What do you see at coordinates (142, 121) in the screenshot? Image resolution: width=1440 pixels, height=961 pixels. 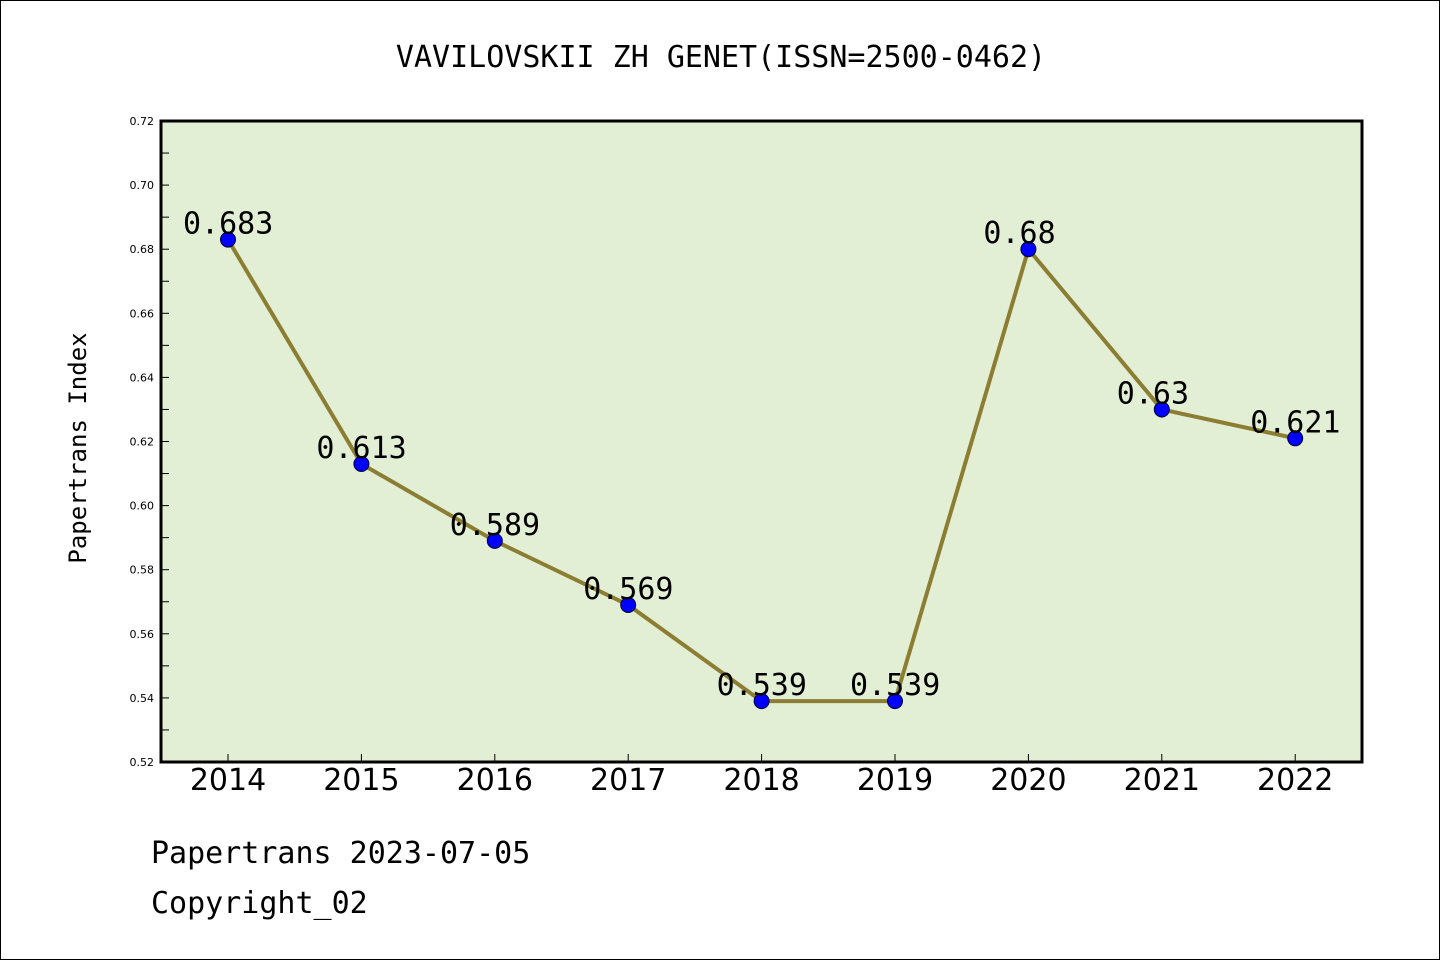 I see `y-tick-label: 0.72` at bounding box center [142, 121].